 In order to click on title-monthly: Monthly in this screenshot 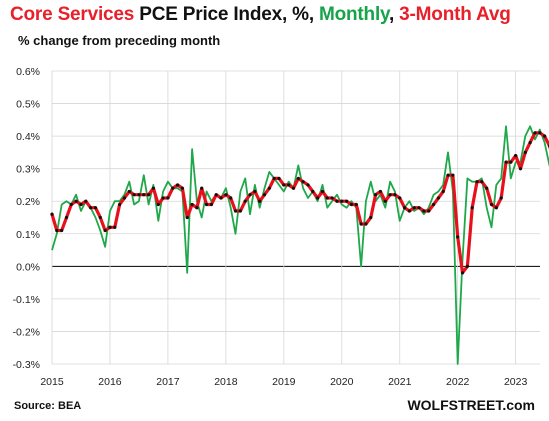, I will do `click(353, 14)`.